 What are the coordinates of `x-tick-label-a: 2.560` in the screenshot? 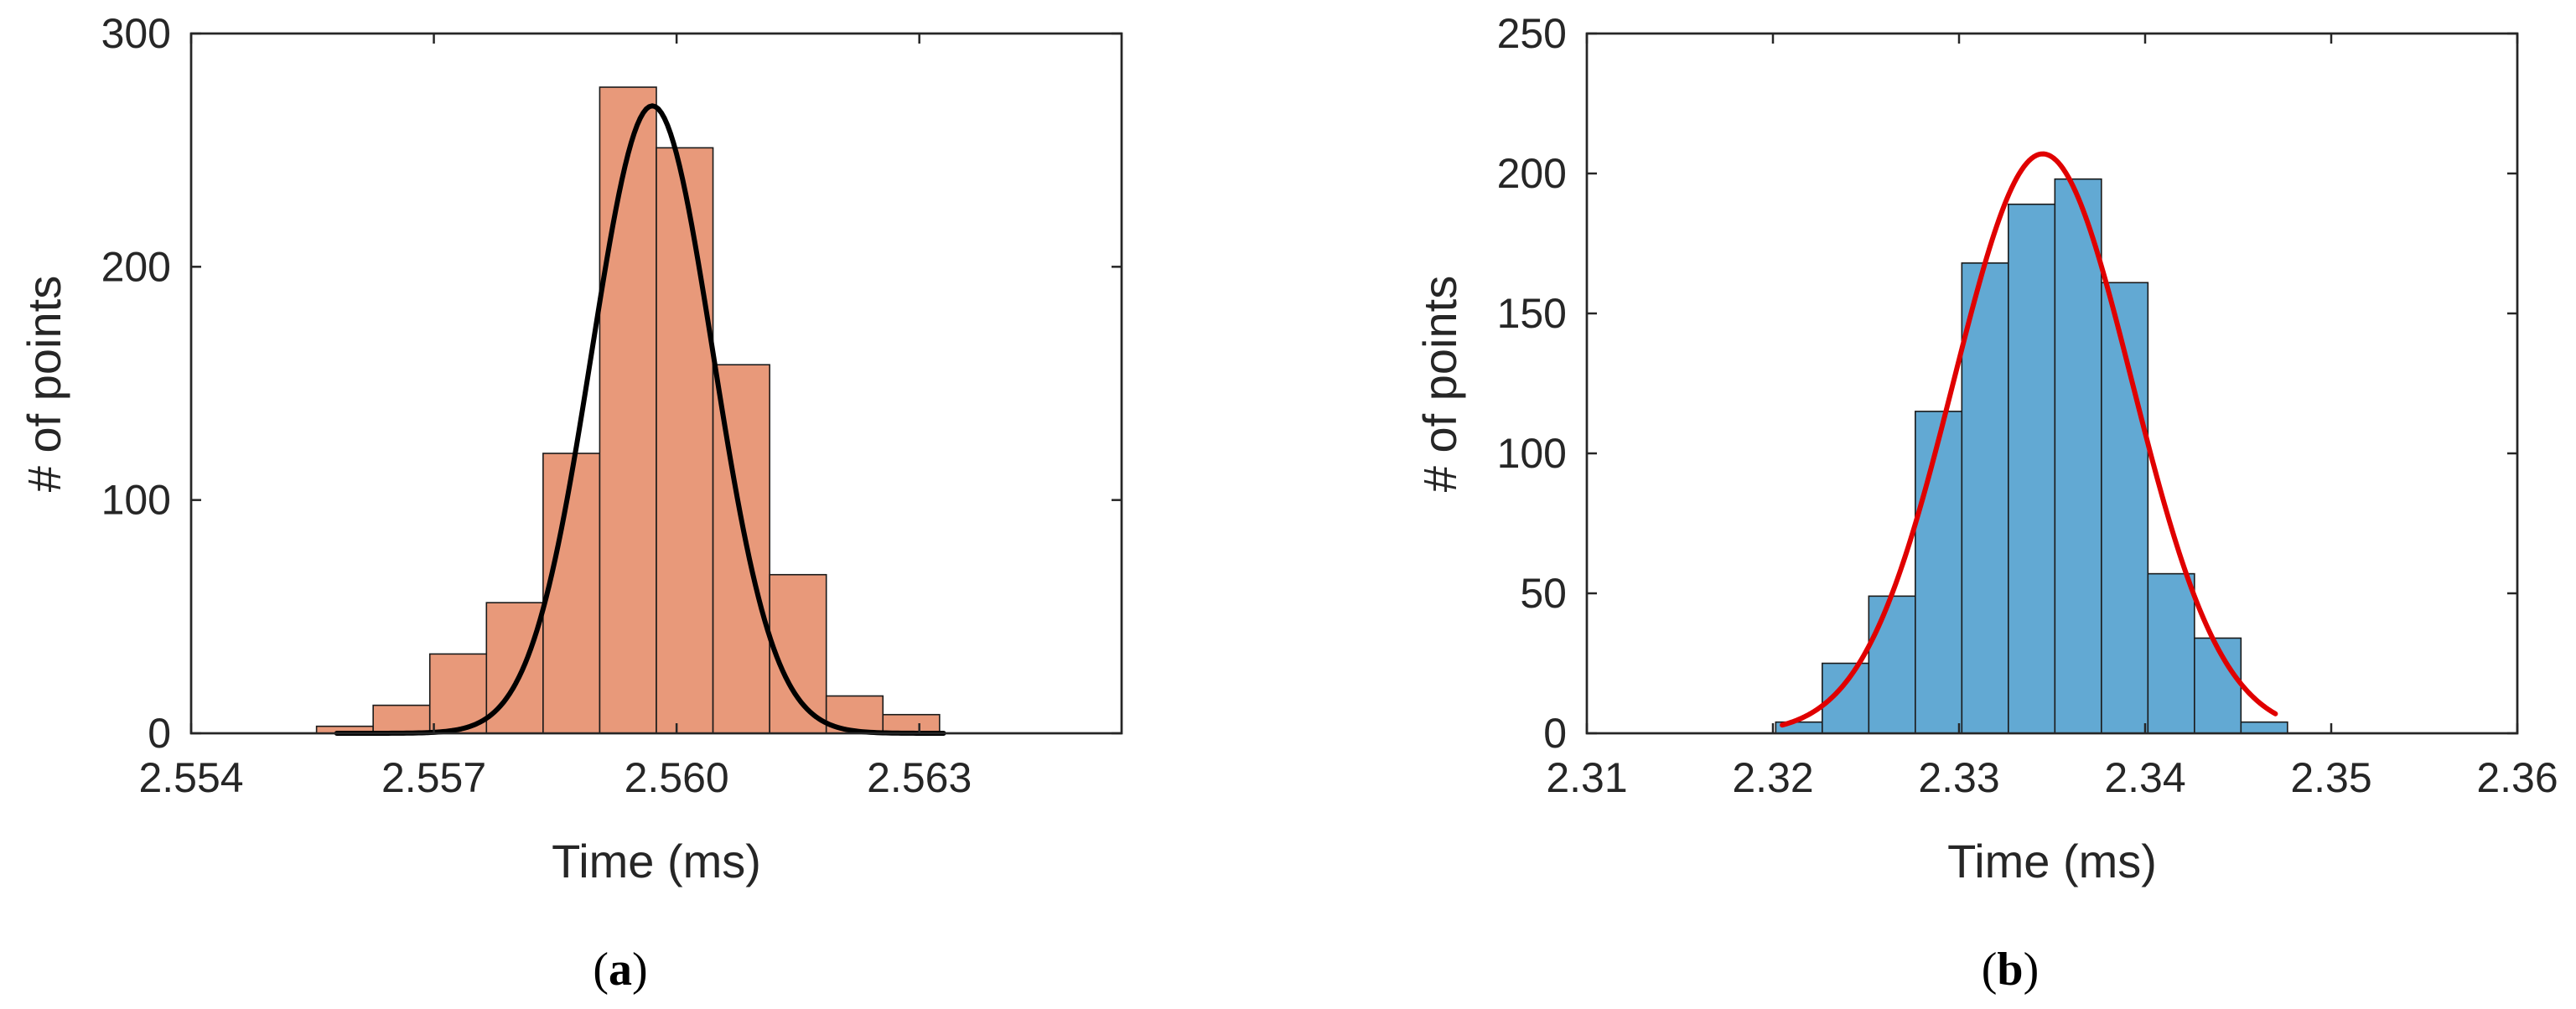 It's located at (677, 777).